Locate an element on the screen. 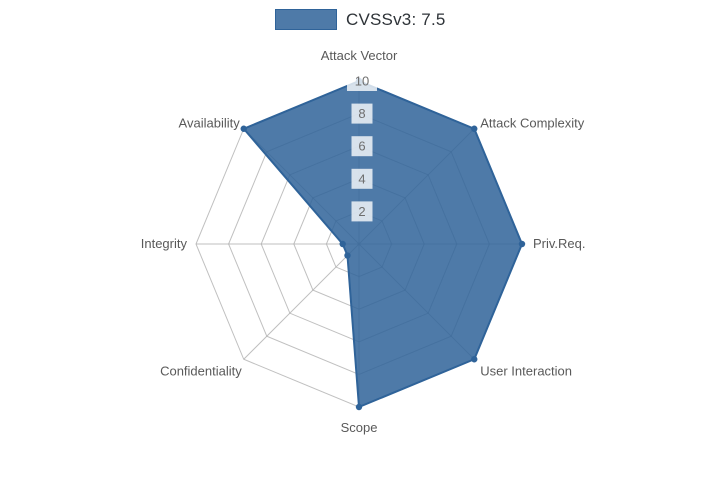 The height and width of the screenshot is (504, 720). radial-tick-label: 8 is located at coordinates (361, 113).